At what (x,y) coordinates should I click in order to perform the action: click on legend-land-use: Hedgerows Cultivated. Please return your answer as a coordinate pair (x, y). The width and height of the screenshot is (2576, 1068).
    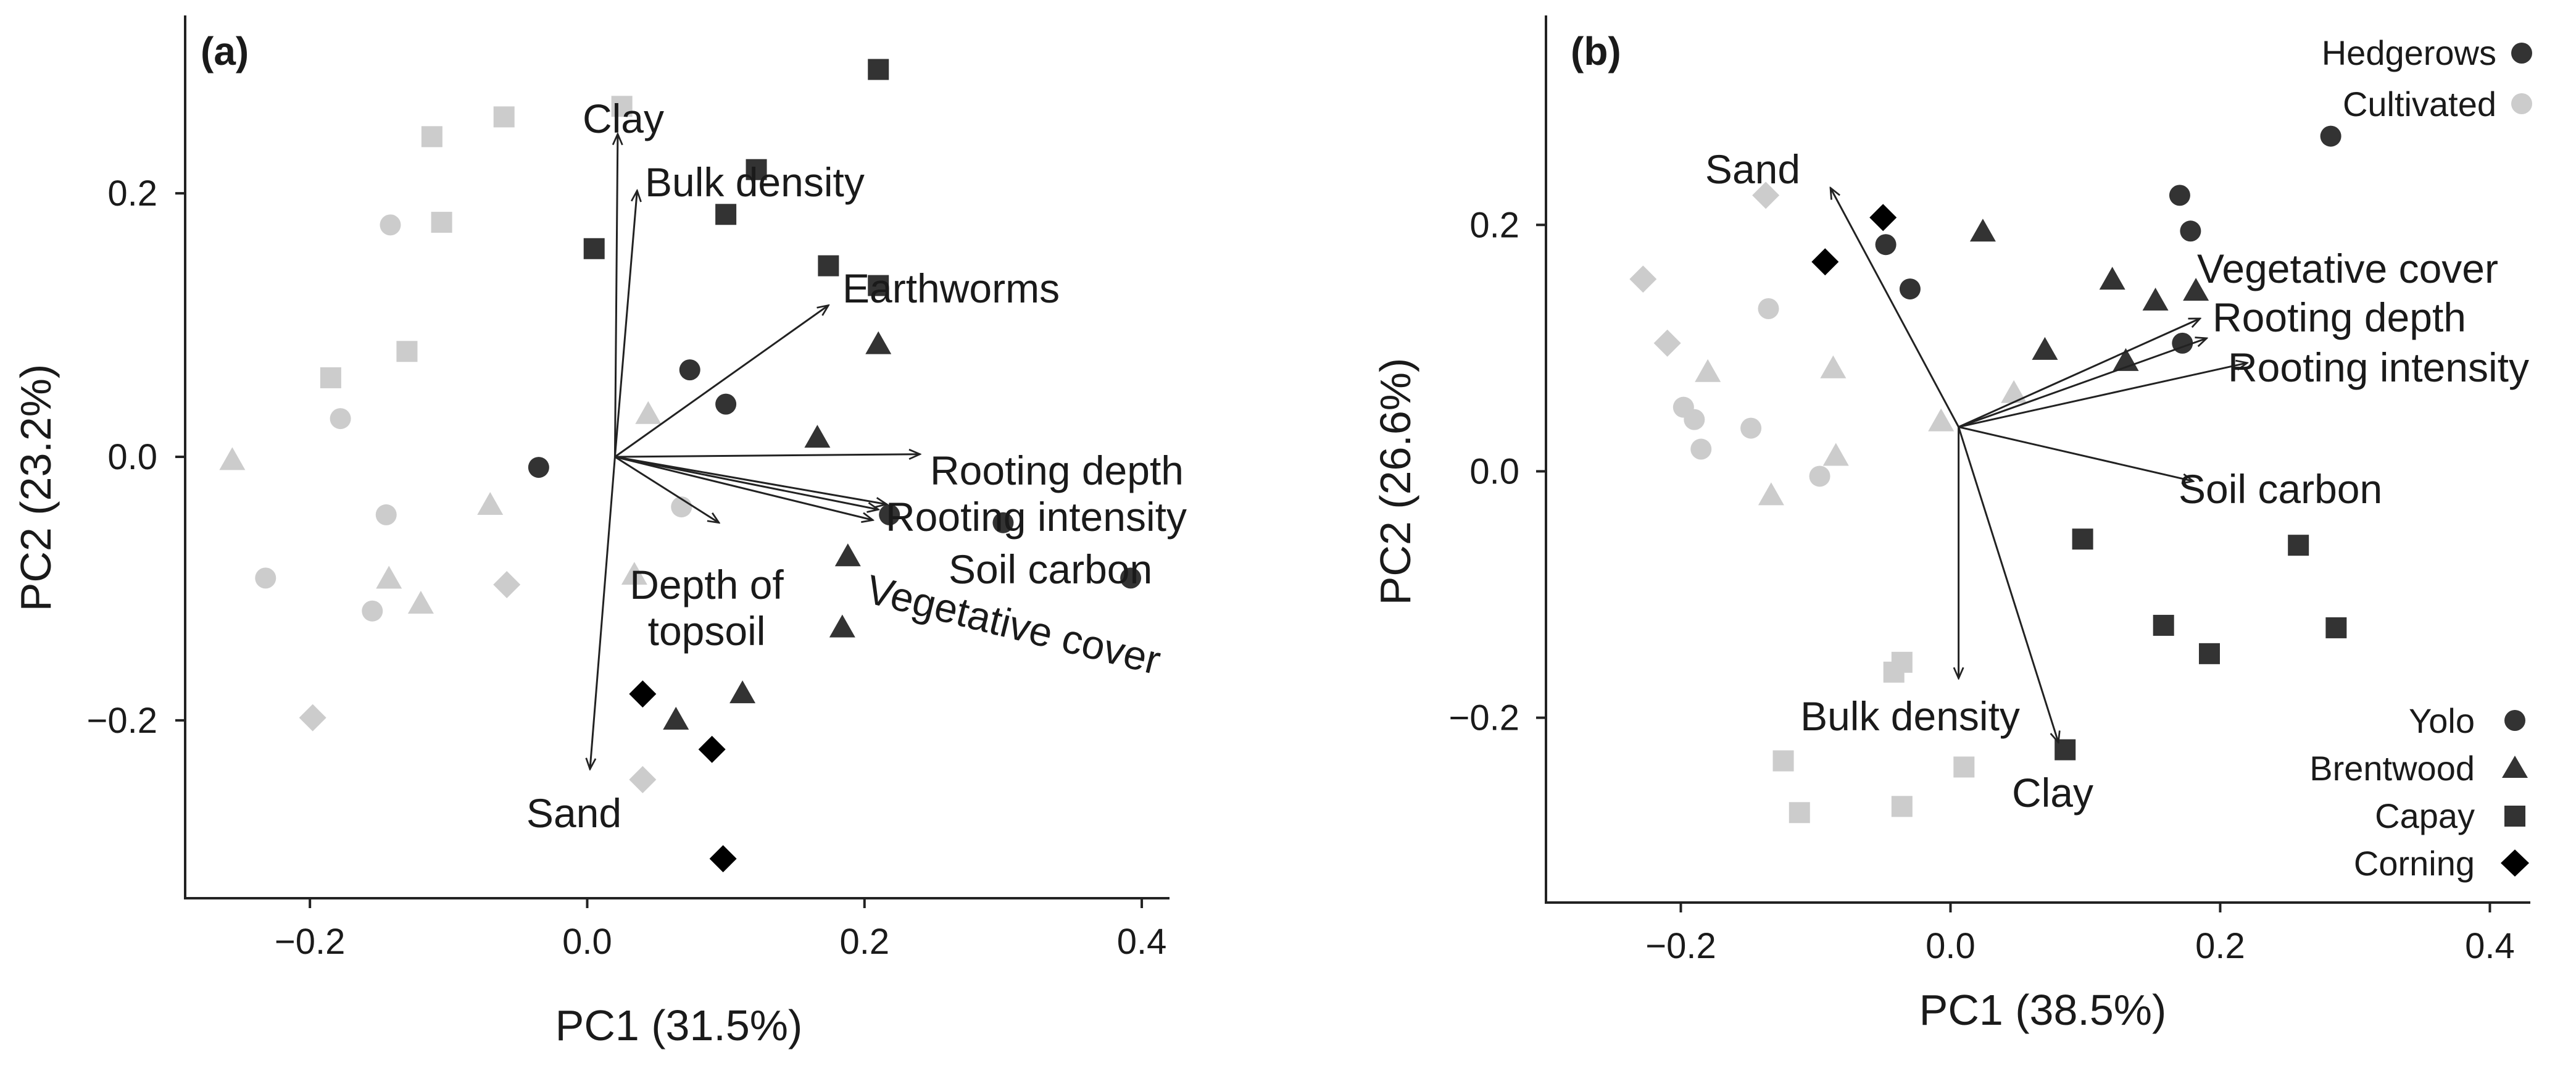
    Looking at the image, I should click on (2427, 78).